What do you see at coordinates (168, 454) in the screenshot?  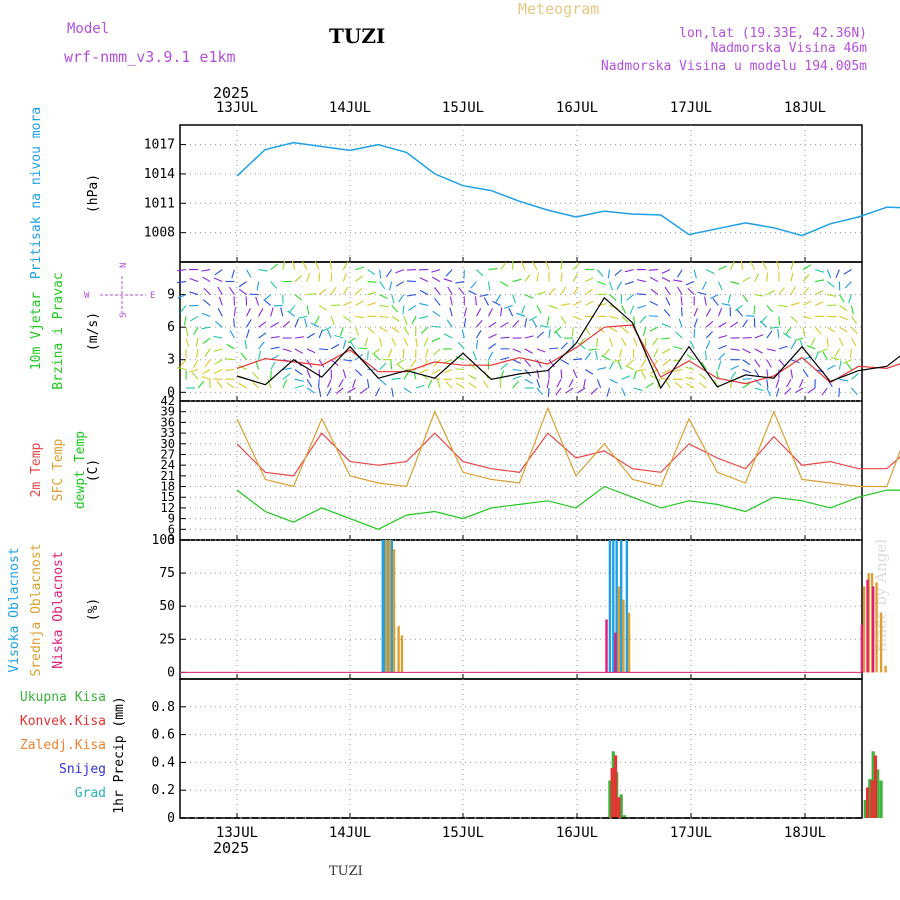 I see `y-tick-label: 27` at bounding box center [168, 454].